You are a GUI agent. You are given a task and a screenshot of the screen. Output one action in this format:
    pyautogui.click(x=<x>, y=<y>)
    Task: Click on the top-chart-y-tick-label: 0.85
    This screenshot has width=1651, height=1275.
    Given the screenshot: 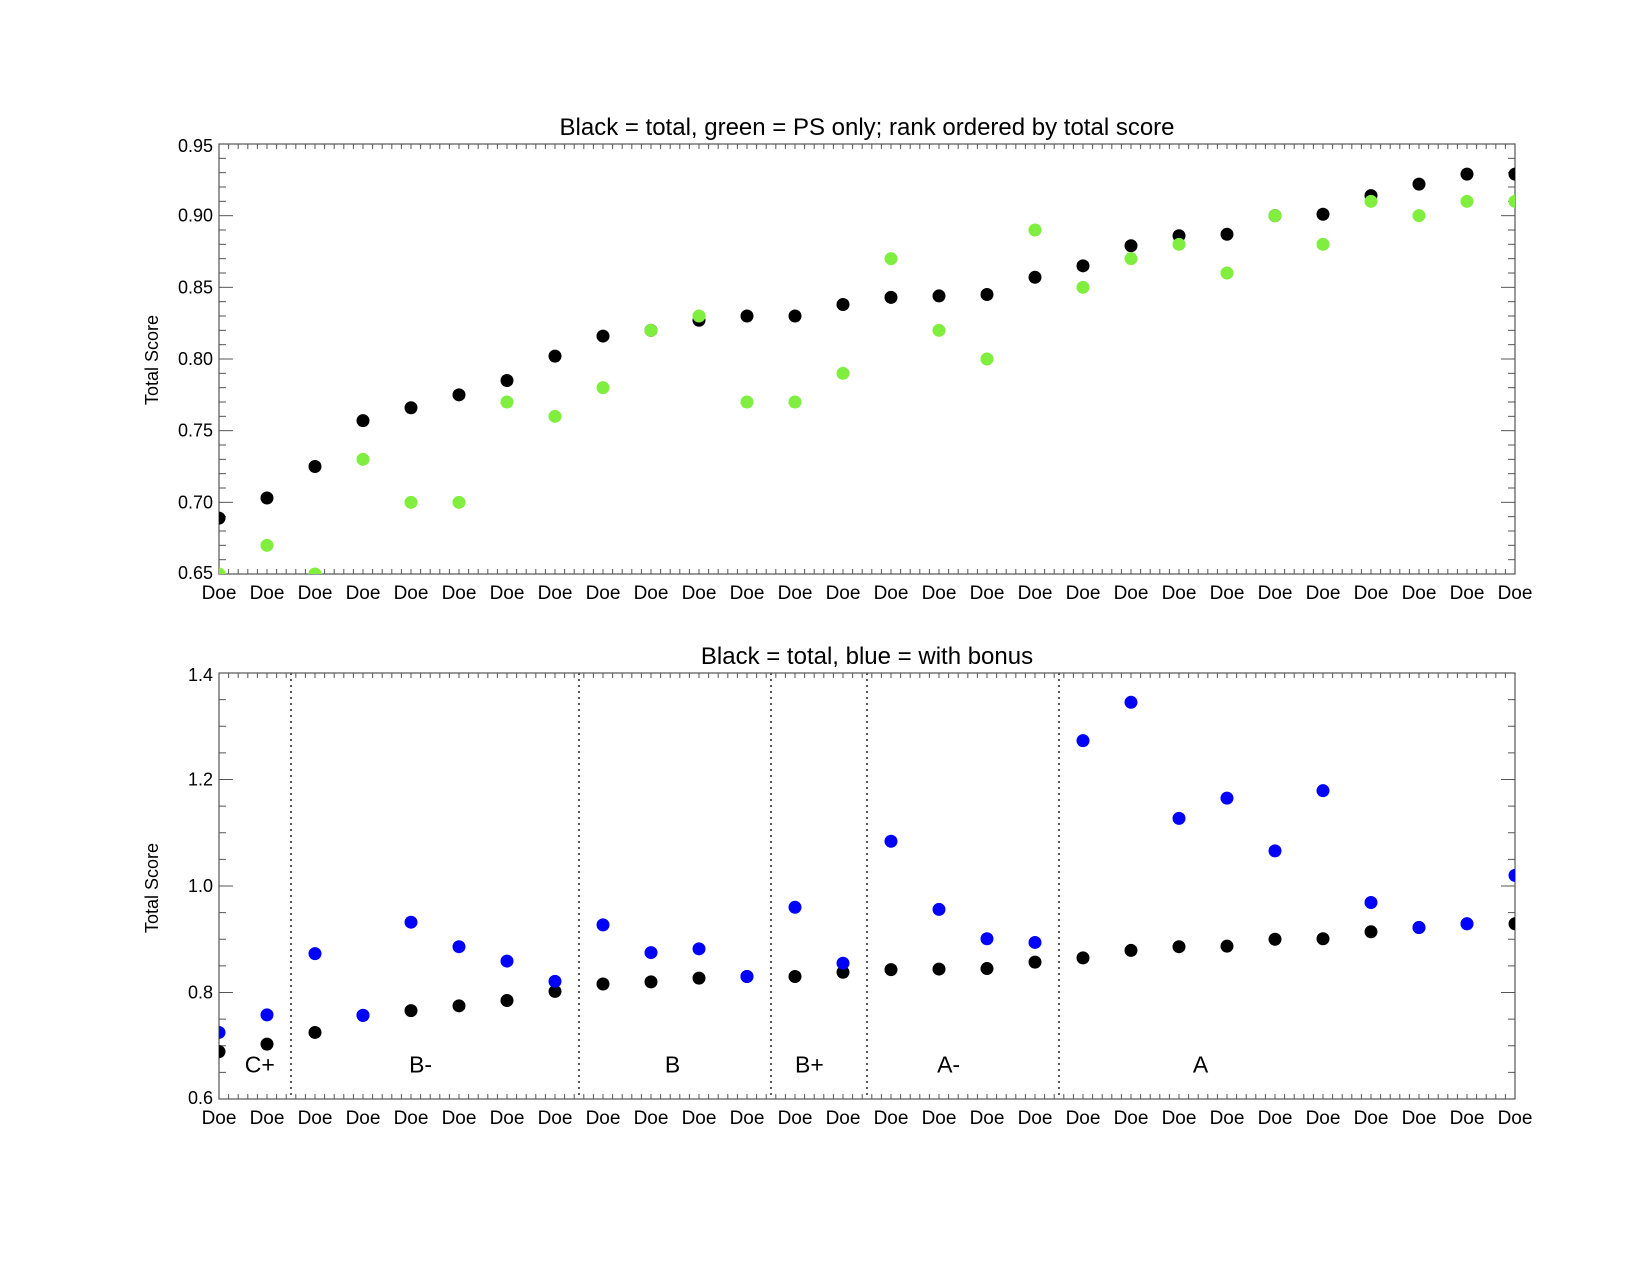 What is the action you would take?
    pyautogui.click(x=195, y=287)
    